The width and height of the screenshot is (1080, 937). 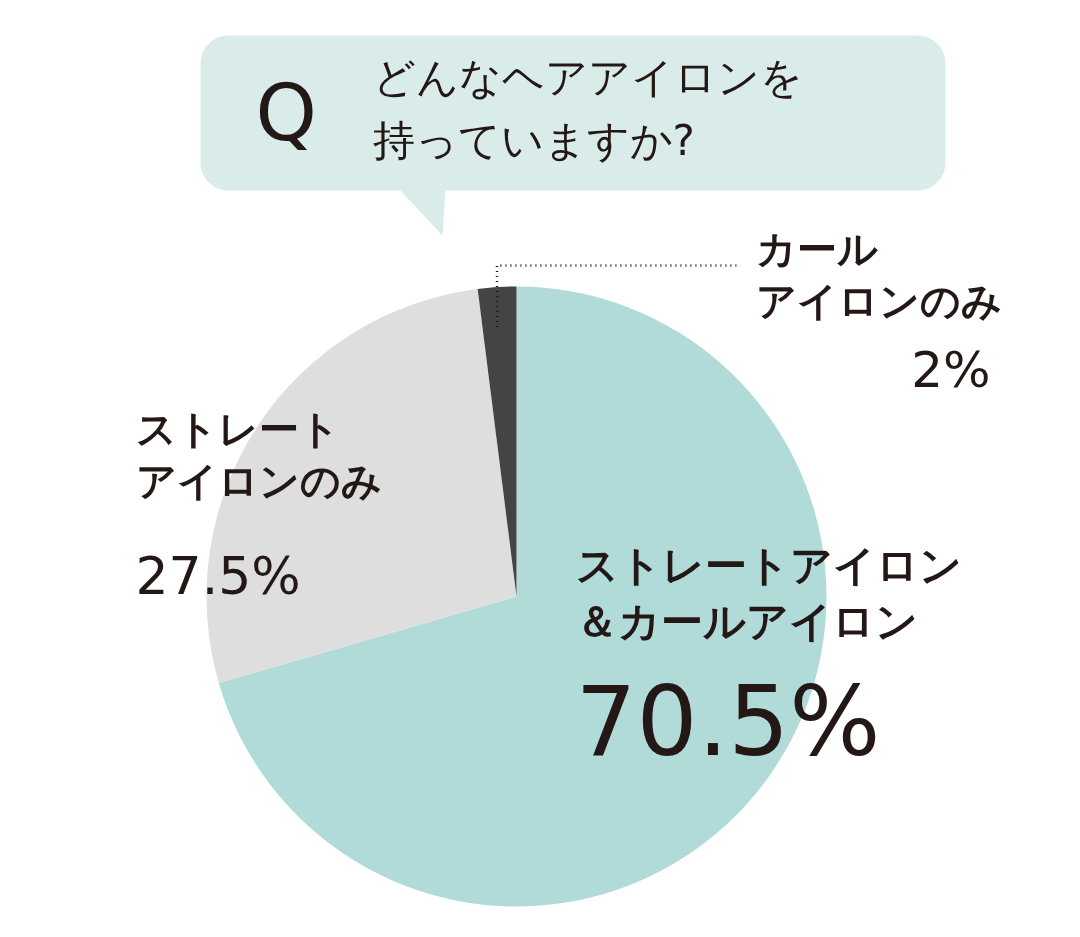 What do you see at coordinates (258, 455) in the screenshot?
I see `slice-label: ストレートアイロンのみ` at bounding box center [258, 455].